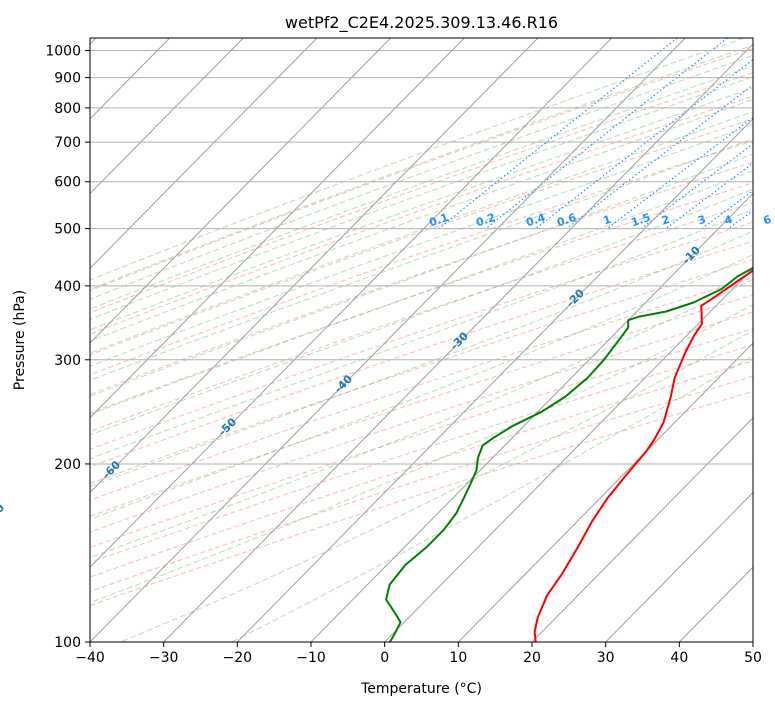 The height and width of the screenshot is (708, 775). I want to click on x-axis-ticks: −40 −30 −20 −10 0 10 20 30 40 50, so click(418, 654).